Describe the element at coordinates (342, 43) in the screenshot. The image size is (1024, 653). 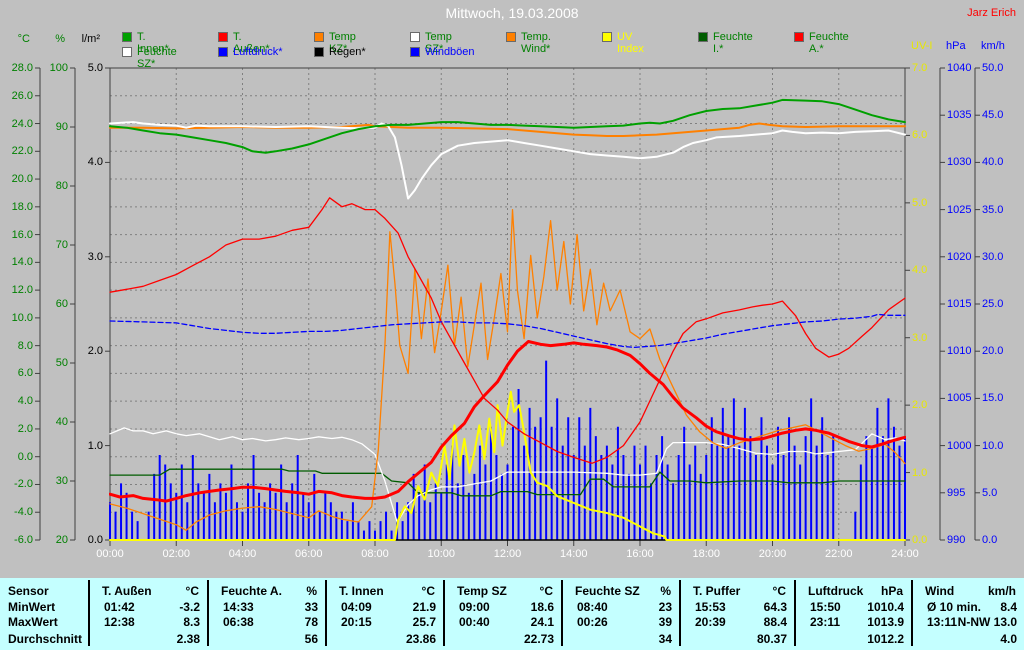
I see `legend-label-temp-kz: Temp KZ*` at that location.